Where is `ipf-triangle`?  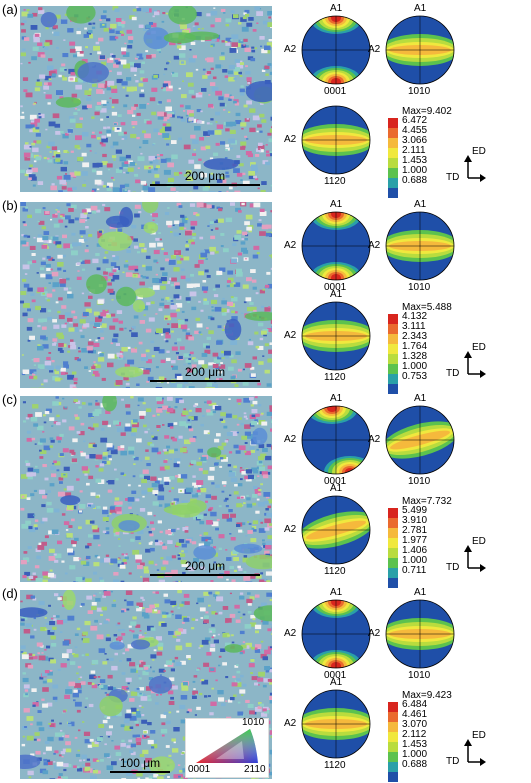
ipf-triangle is located at coordinates (227, 746).